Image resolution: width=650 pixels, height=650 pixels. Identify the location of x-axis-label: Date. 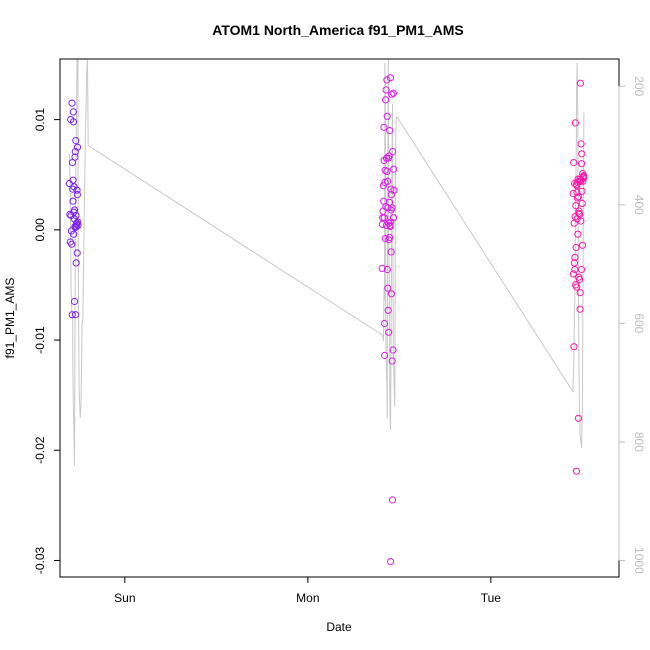
(339, 627).